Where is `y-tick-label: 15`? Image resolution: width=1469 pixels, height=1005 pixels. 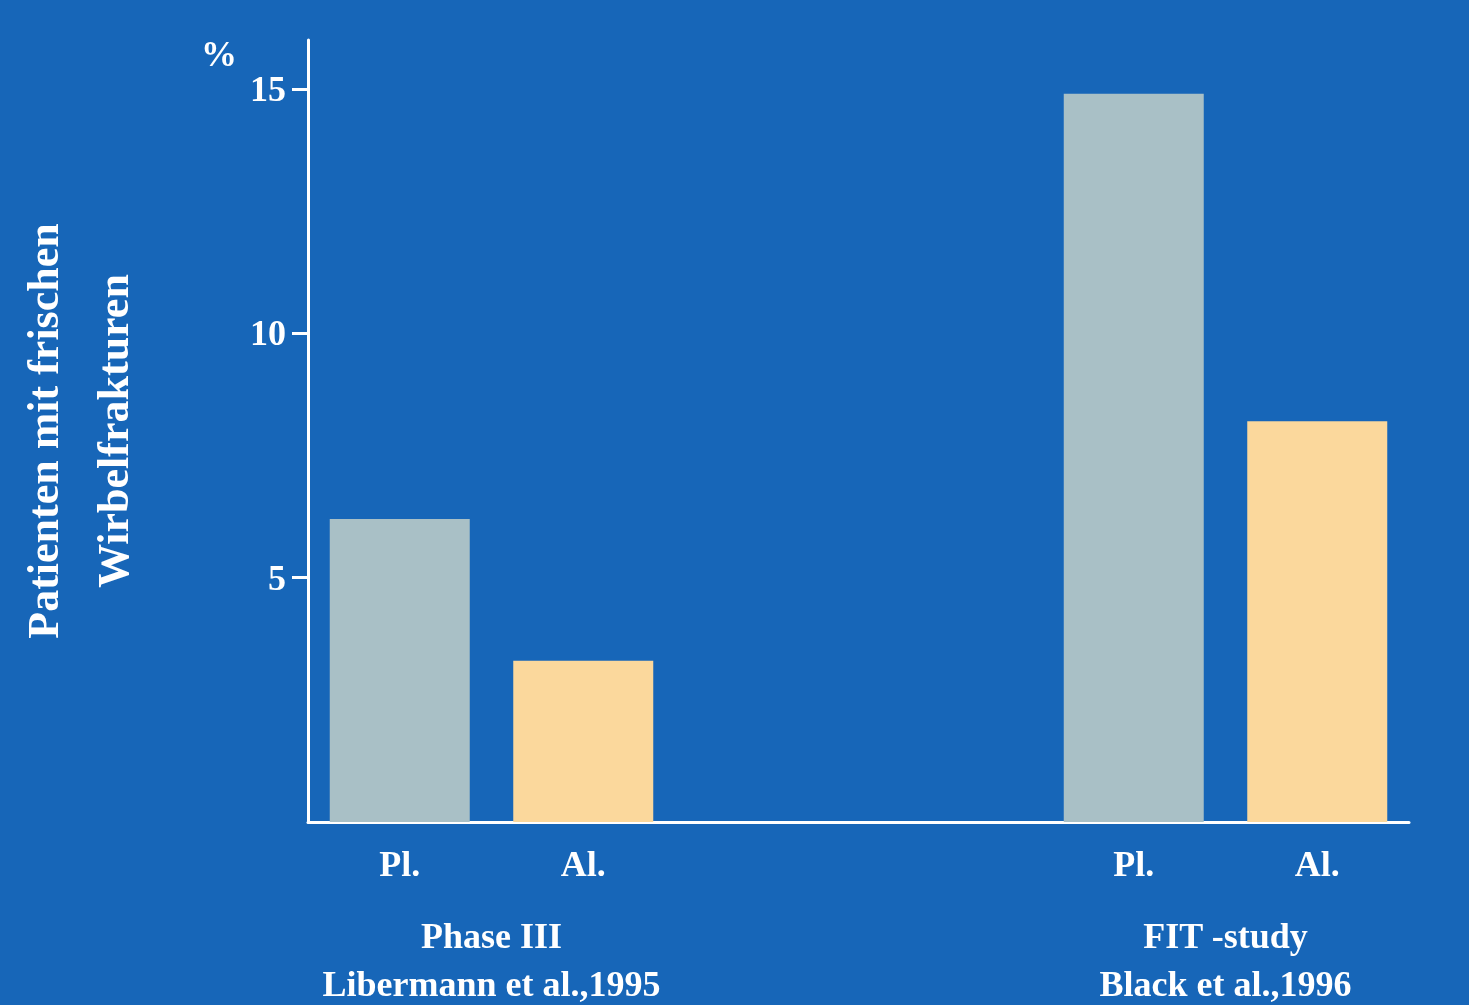
y-tick-label: 15 is located at coordinates (268, 88).